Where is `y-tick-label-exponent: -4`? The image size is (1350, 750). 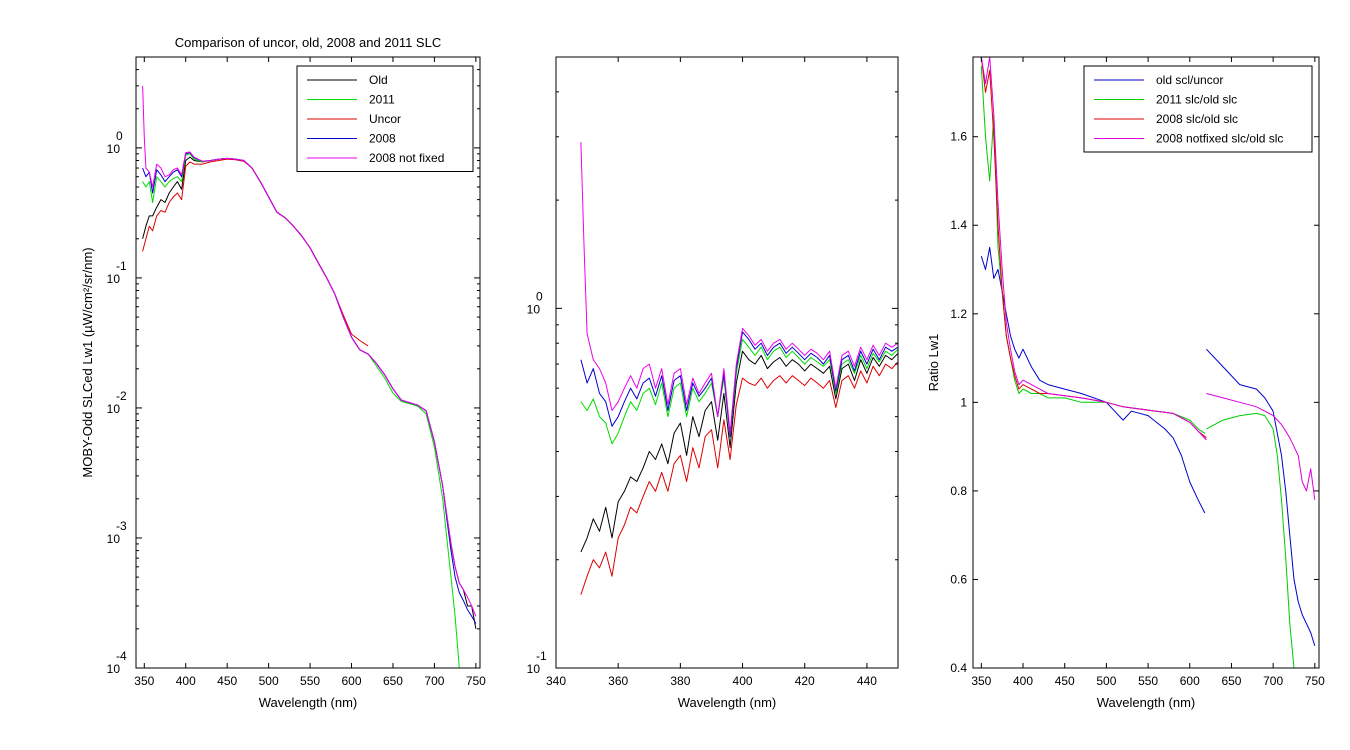 y-tick-label-exponent: -4 is located at coordinates (121, 656).